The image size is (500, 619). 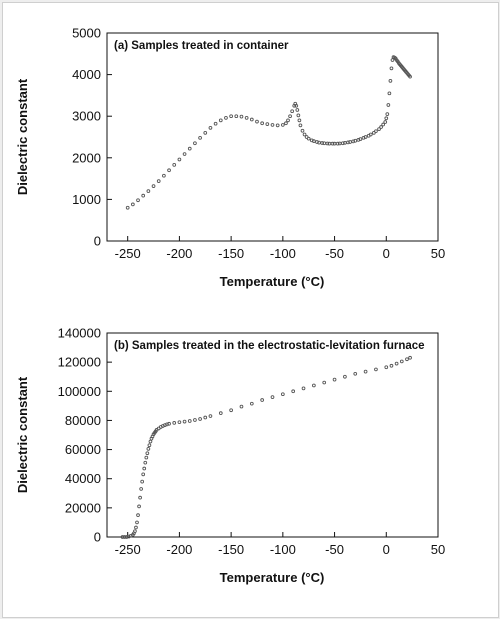 What do you see at coordinates (438, 549) in the screenshot?
I see `x-tick-label: 50` at bounding box center [438, 549].